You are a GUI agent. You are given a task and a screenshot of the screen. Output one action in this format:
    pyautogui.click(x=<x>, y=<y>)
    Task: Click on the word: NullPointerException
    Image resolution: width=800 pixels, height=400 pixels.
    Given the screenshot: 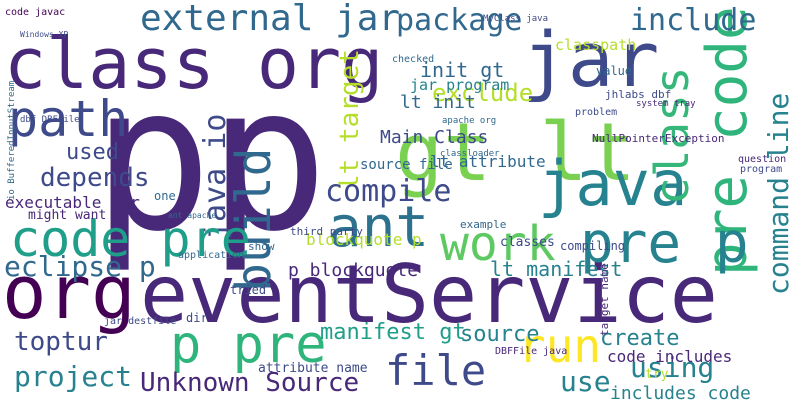 What is the action you would take?
    pyautogui.click(x=658, y=138)
    